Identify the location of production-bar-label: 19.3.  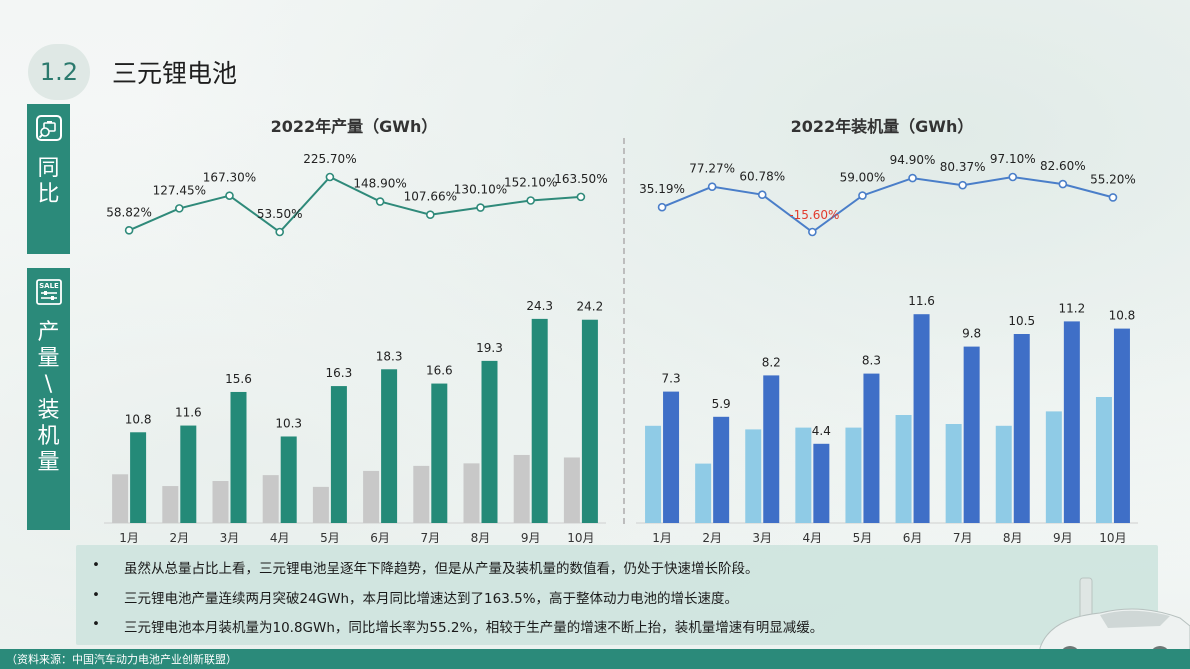
(489, 348).